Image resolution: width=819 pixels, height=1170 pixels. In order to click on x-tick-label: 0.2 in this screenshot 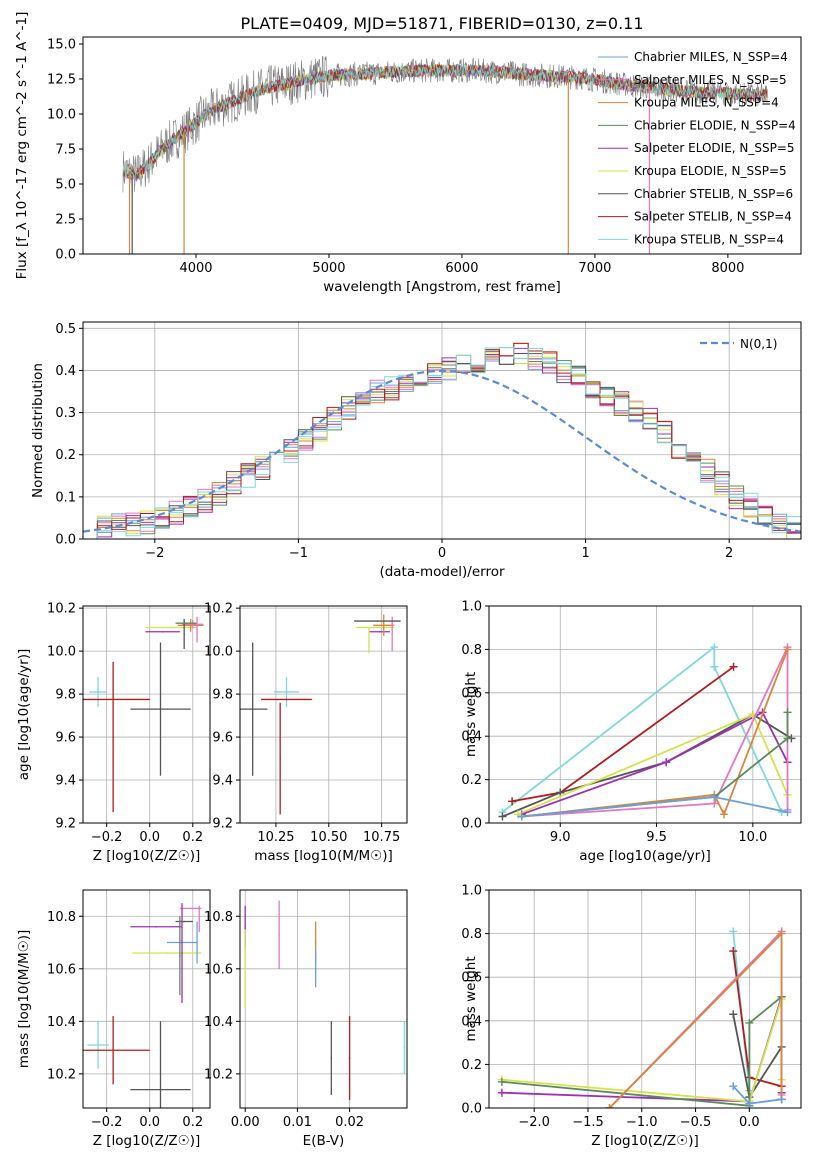, I will do `click(192, 837)`.